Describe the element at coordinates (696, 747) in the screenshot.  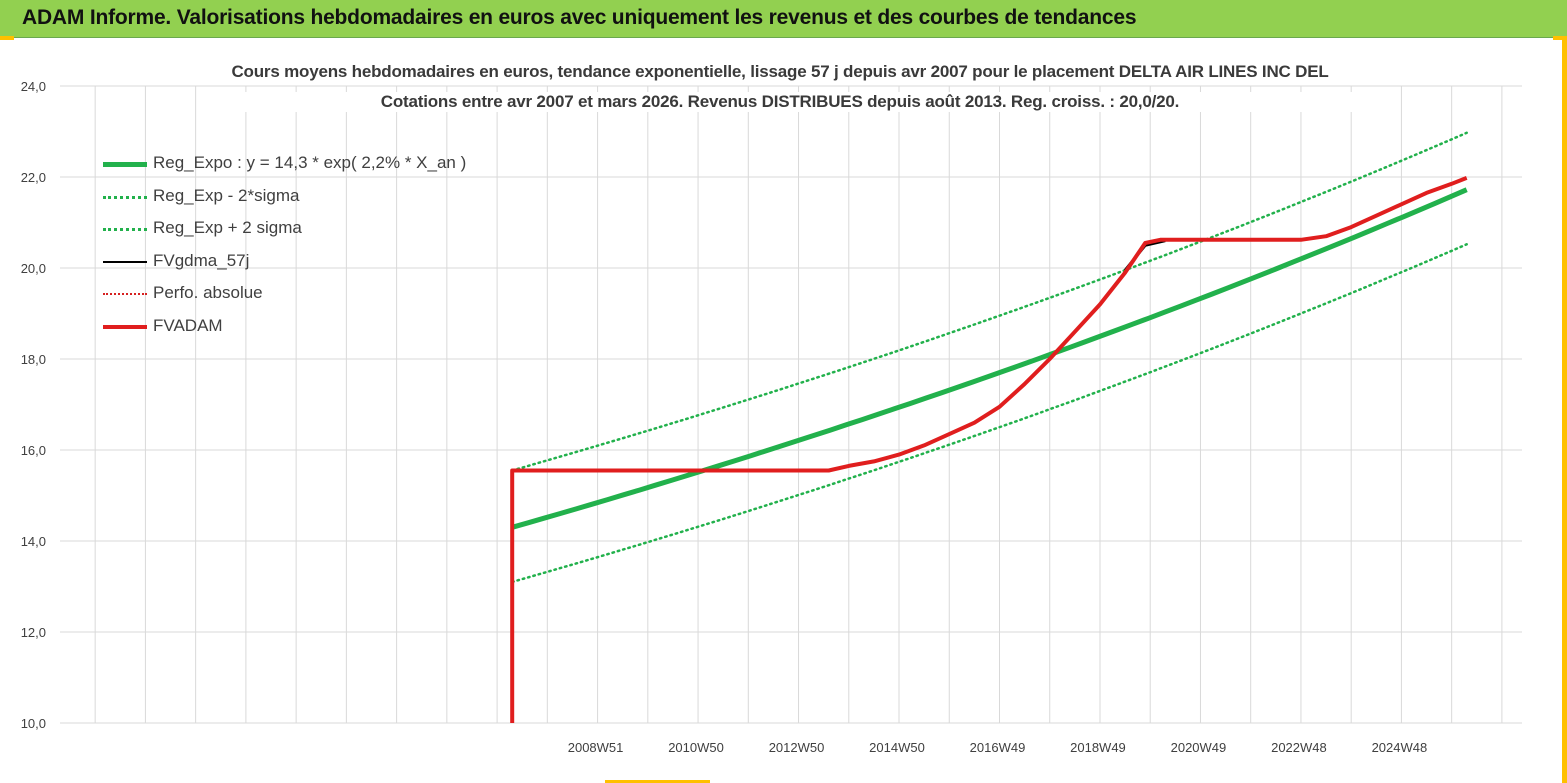
I see `x-tick-label: 2010W50` at that location.